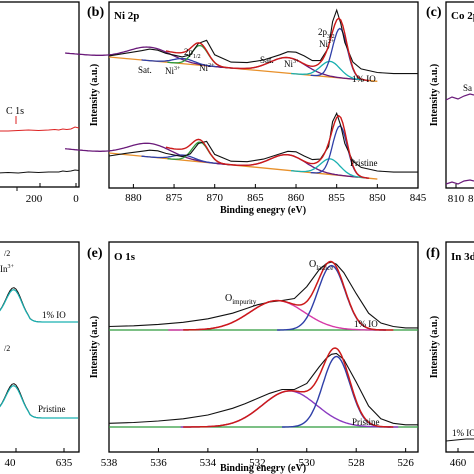 This screenshot has height=474, width=474. I want to click on o1s-x-tick-label: 532, so click(257, 463).